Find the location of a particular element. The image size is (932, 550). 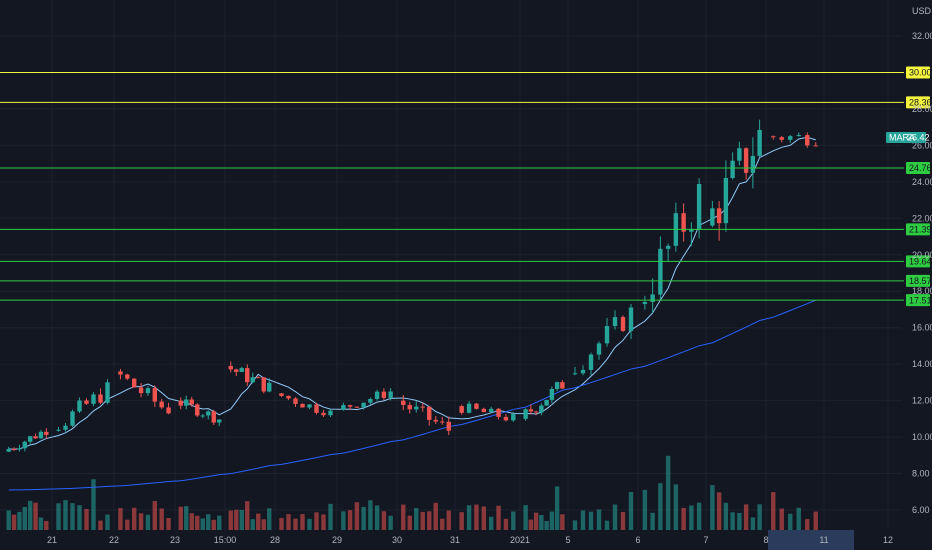

time-tick-label: 31 is located at coordinates (455, 540).